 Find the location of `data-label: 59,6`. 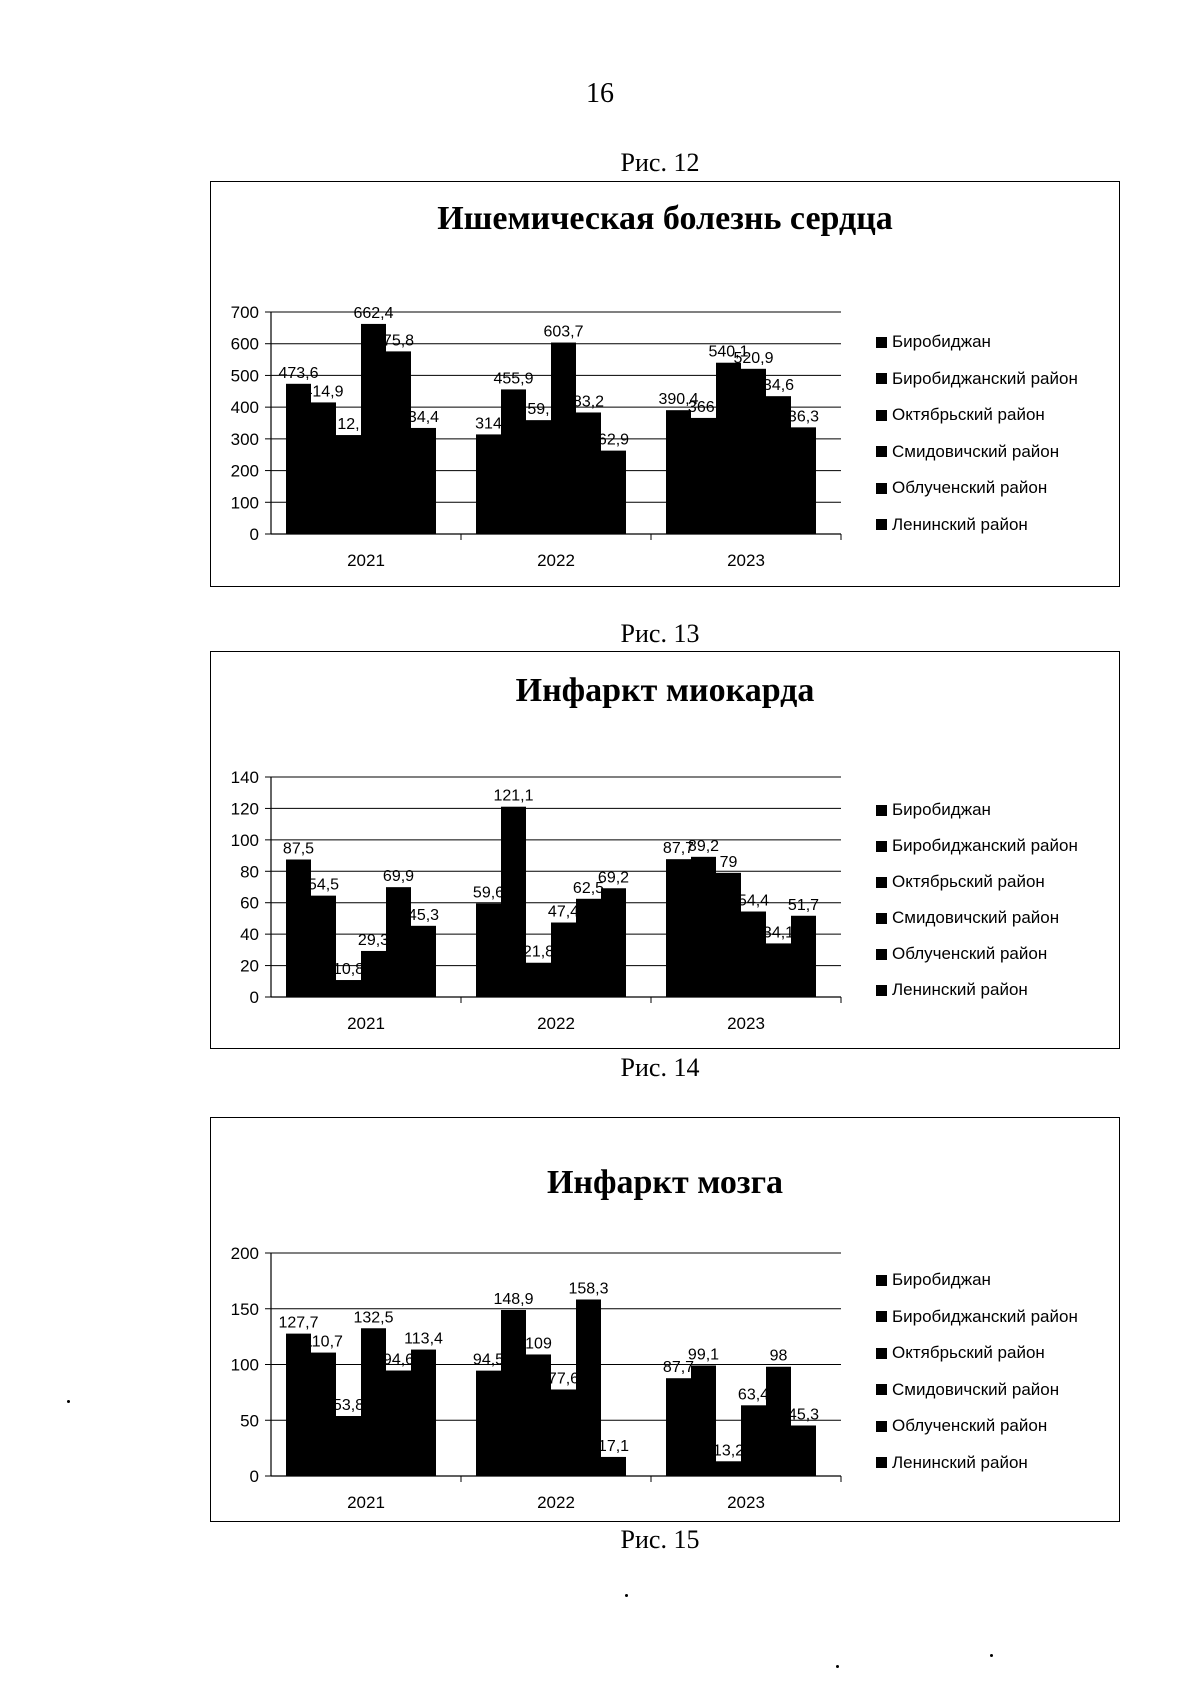

data-label: 59,6 is located at coordinates (488, 892).